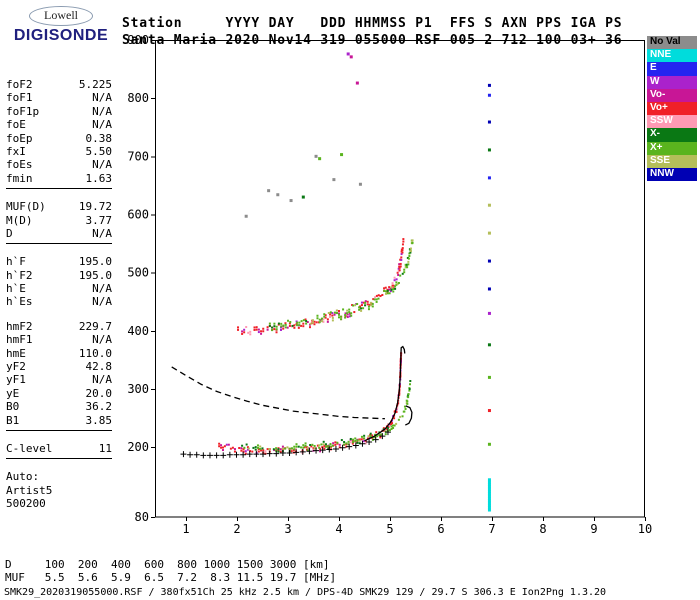  What do you see at coordinates (672, 56) in the screenshot?
I see `legend-nne: NNE` at bounding box center [672, 56].